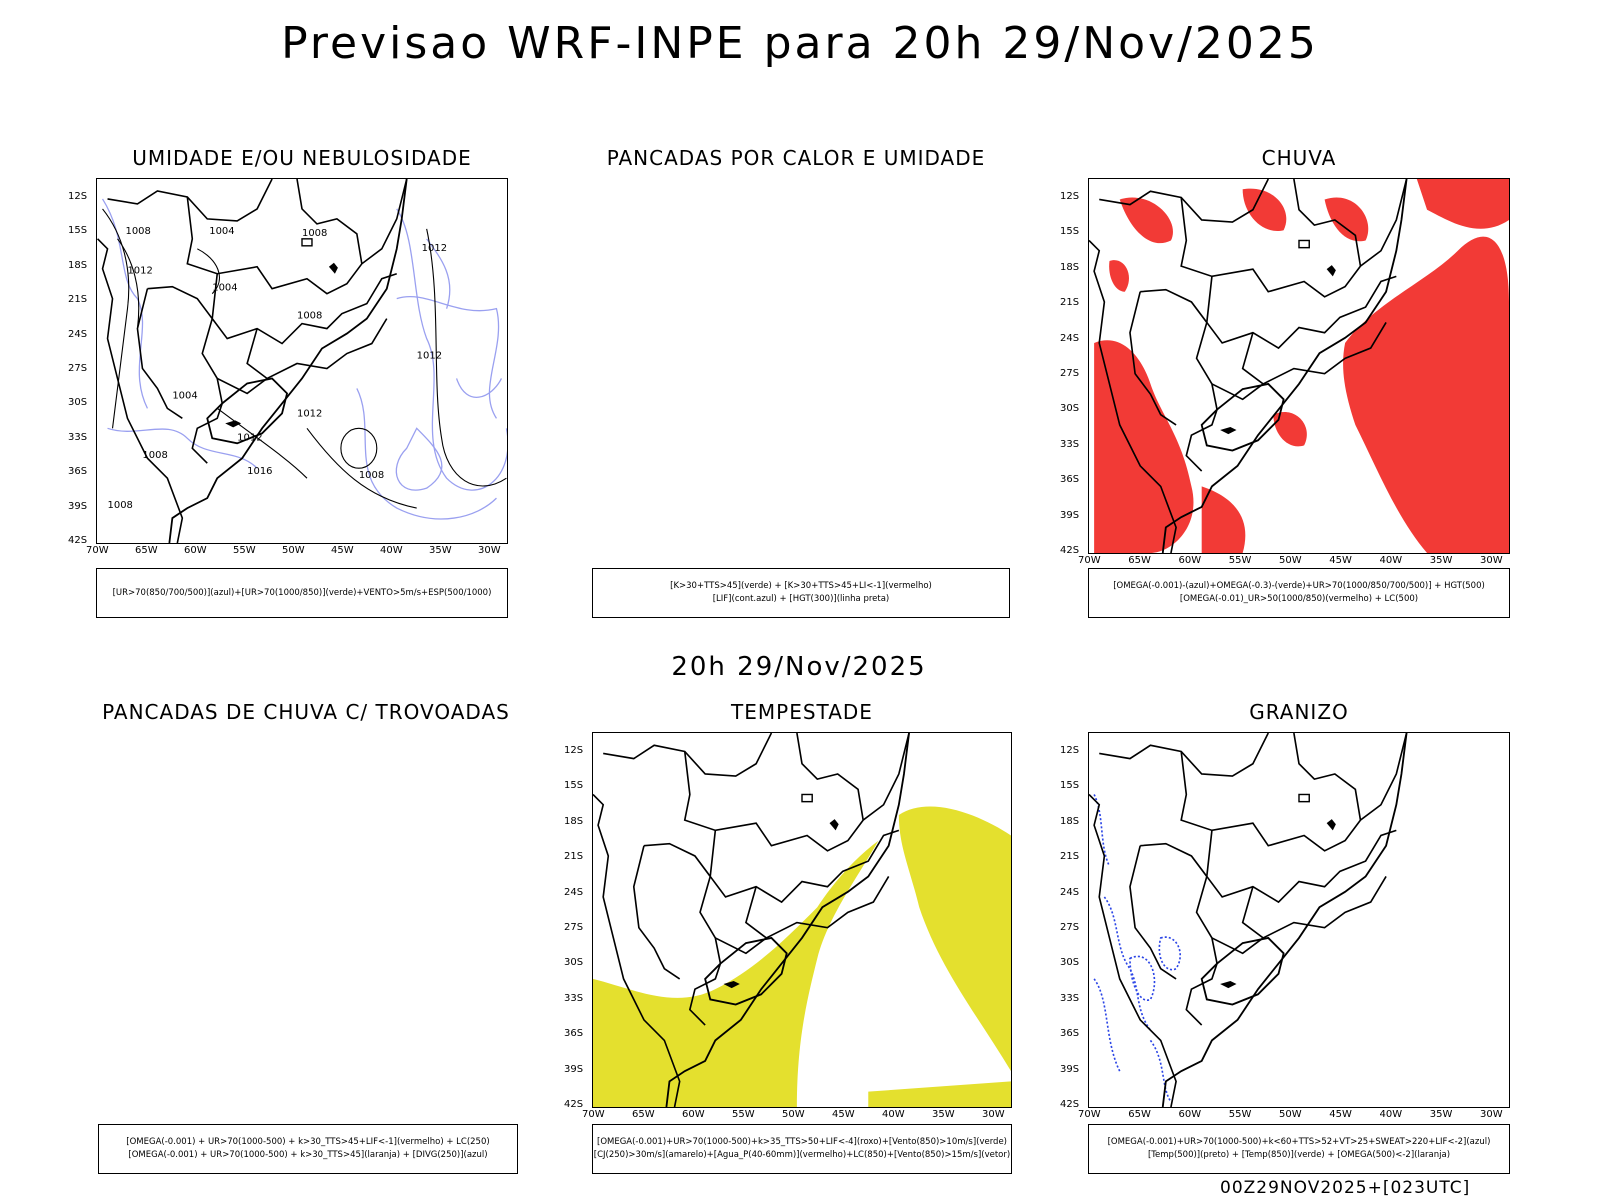 The image size is (1600, 1200). What do you see at coordinates (802, 956) in the screenshot?
I see `storm-areas` at bounding box center [802, 956].